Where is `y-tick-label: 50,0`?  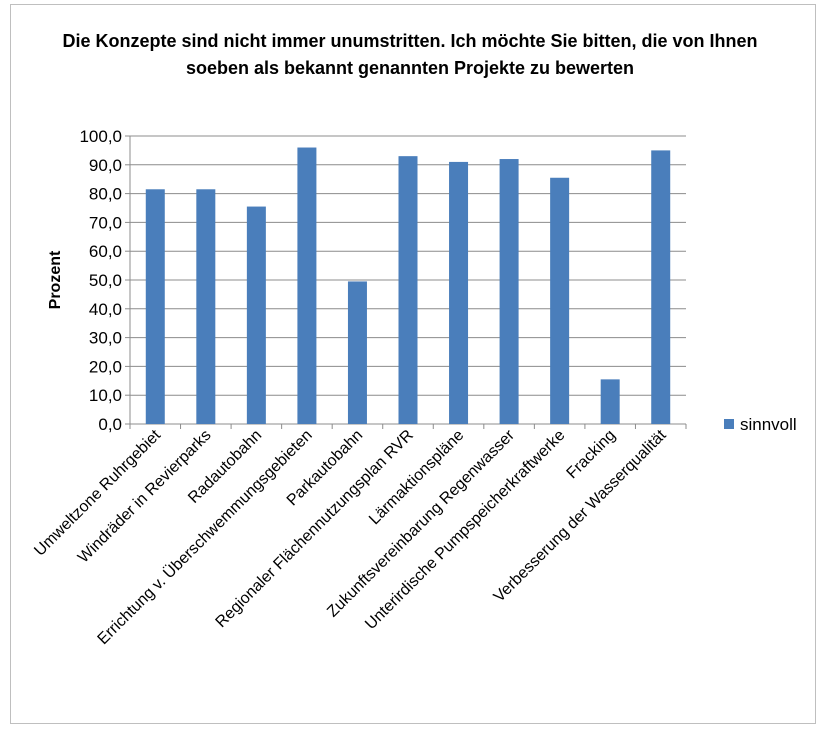 y-tick-label: 50,0 is located at coordinates (105, 280).